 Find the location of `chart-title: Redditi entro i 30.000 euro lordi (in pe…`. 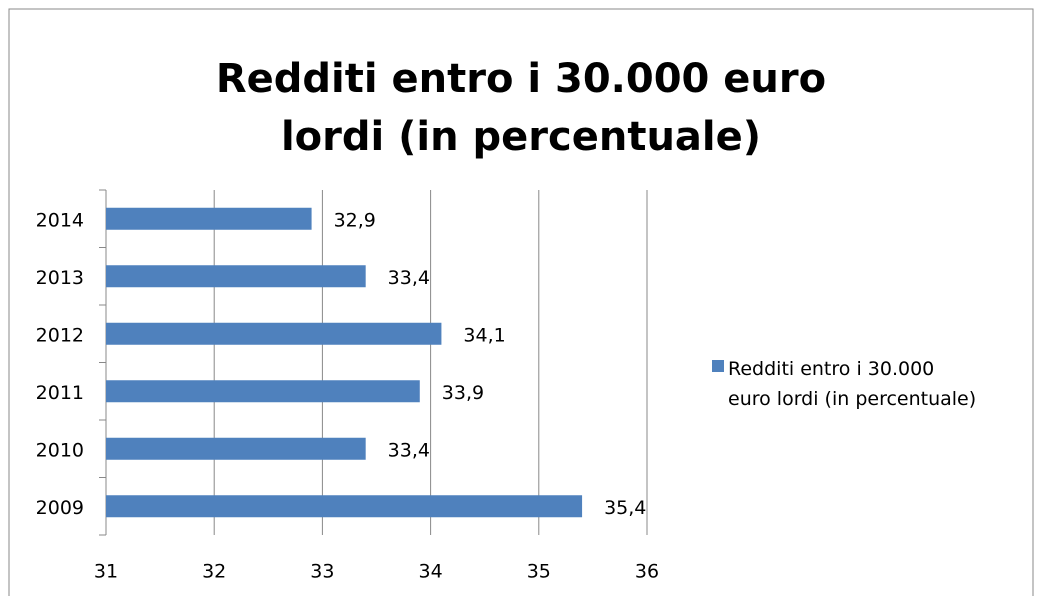

chart-title: Redditi entro i 30.000 euro lordi (in pe… is located at coordinates (521, 108).